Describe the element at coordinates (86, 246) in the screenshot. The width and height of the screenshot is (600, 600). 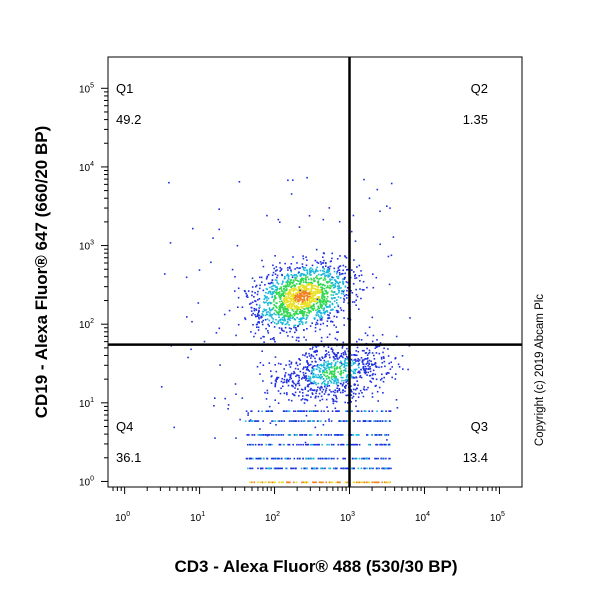
I see `y-tick-label: 103` at that location.